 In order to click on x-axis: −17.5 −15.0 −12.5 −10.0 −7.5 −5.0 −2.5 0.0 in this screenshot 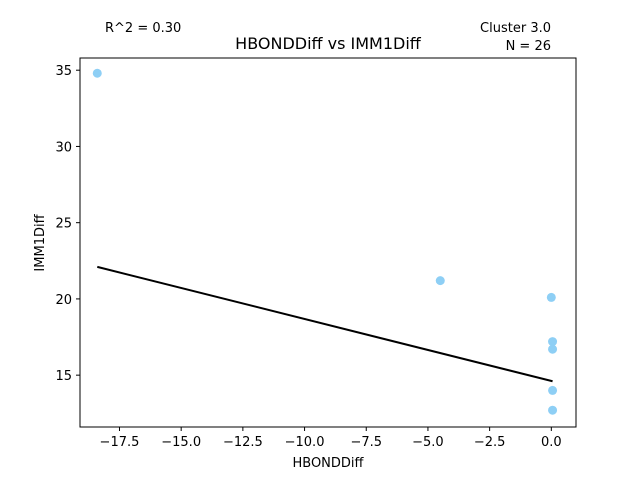, I will do `click(331, 438)`.